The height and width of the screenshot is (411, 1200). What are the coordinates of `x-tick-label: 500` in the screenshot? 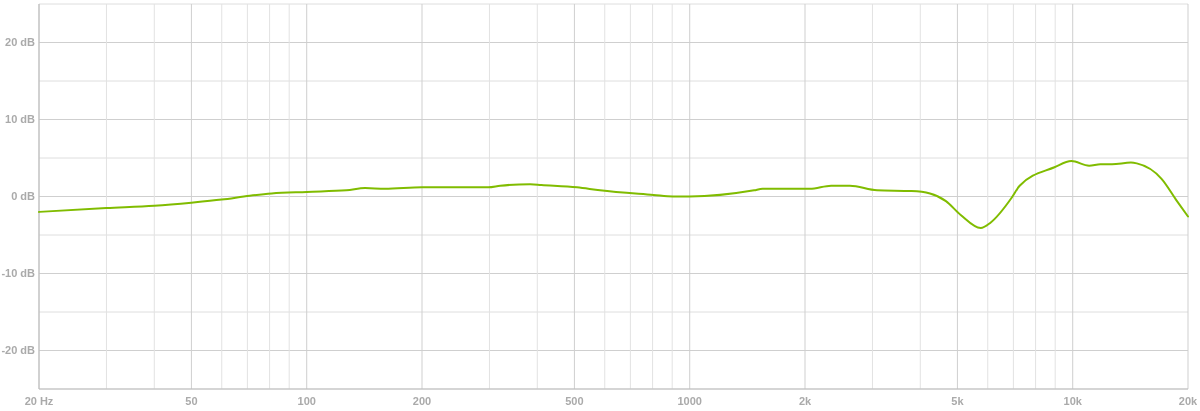 It's located at (574, 401).